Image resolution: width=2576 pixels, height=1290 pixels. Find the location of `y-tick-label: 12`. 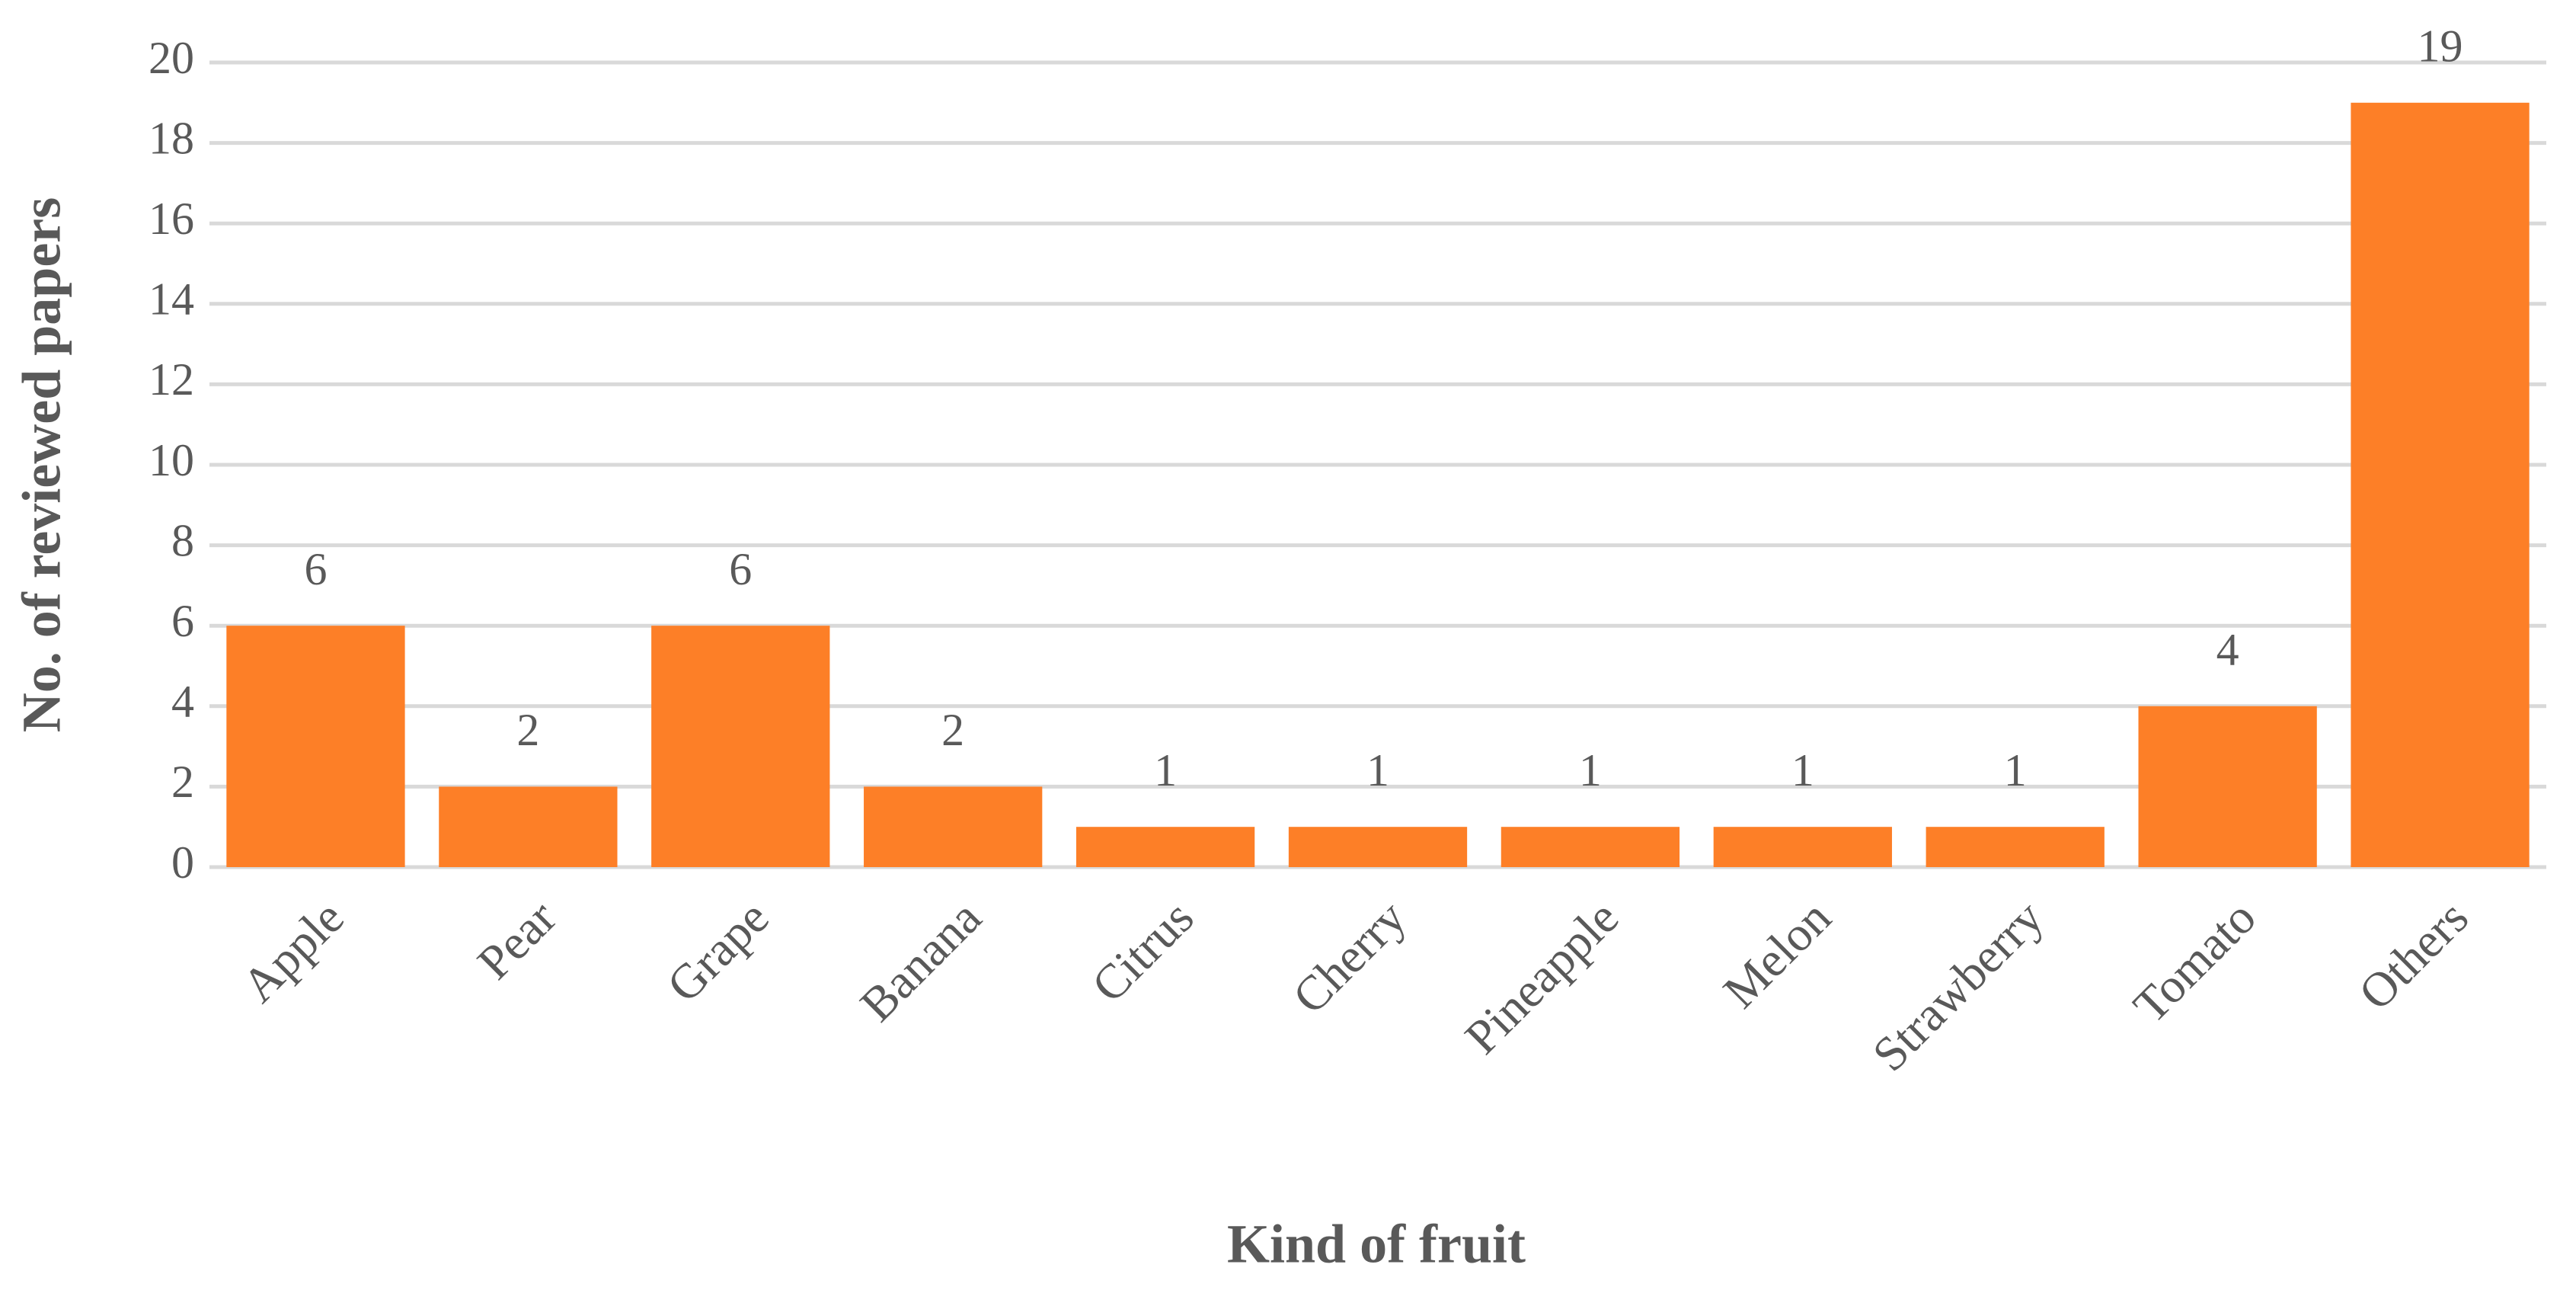

y-tick-label: 12 is located at coordinates (171, 379).